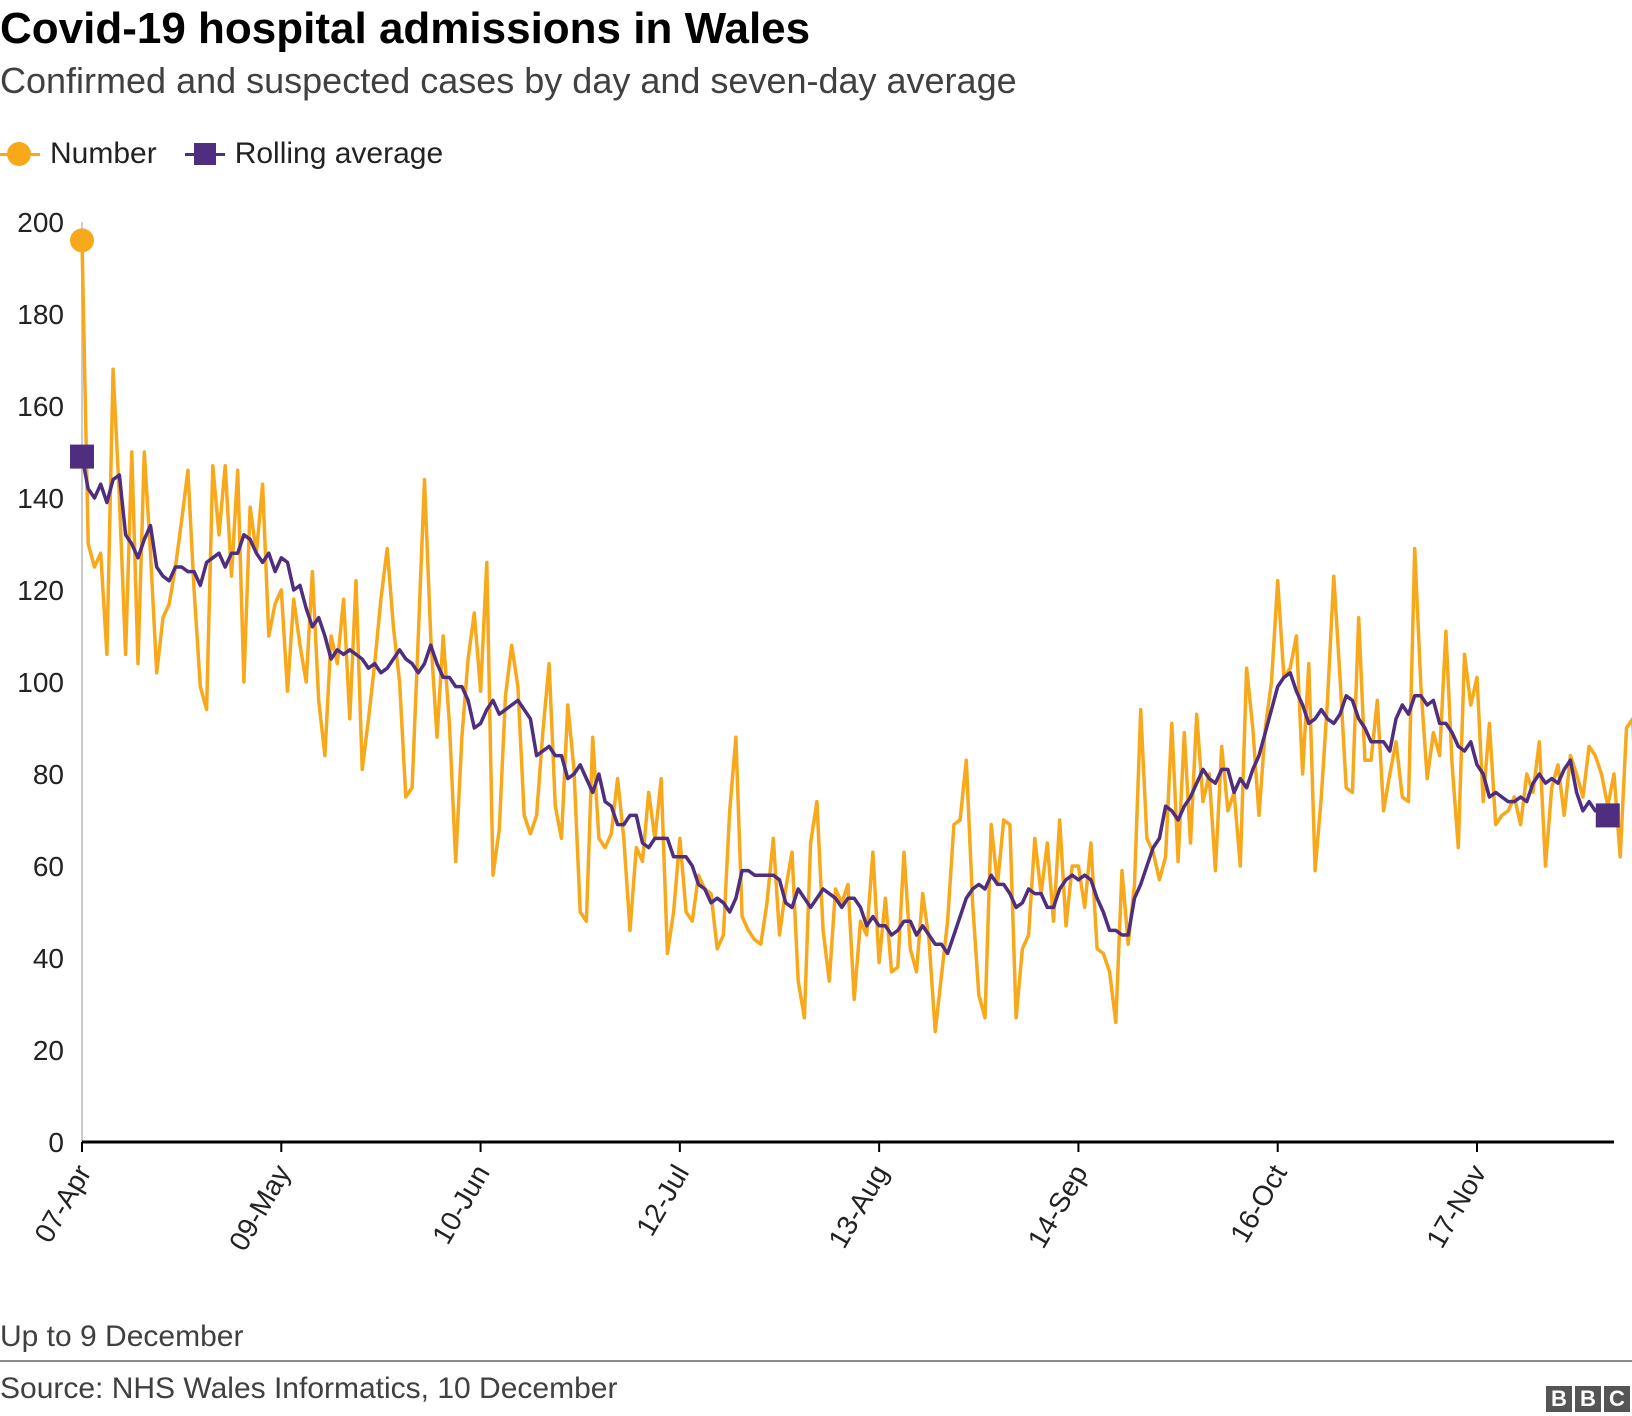 This screenshot has width=1632, height=1416. What do you see at coordinates (103, 153) in the screenshot?
I see `legend-label-number: Number` at bounding box center [103, 153].